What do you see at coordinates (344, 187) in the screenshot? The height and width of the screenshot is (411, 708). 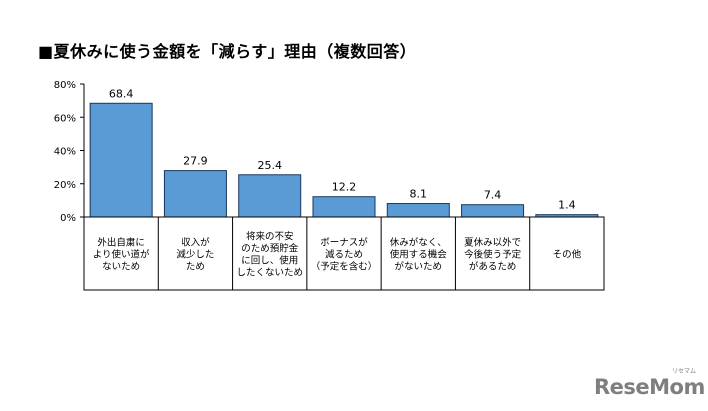 I see `data-label: 12.2` at bounding box center [344, 187].